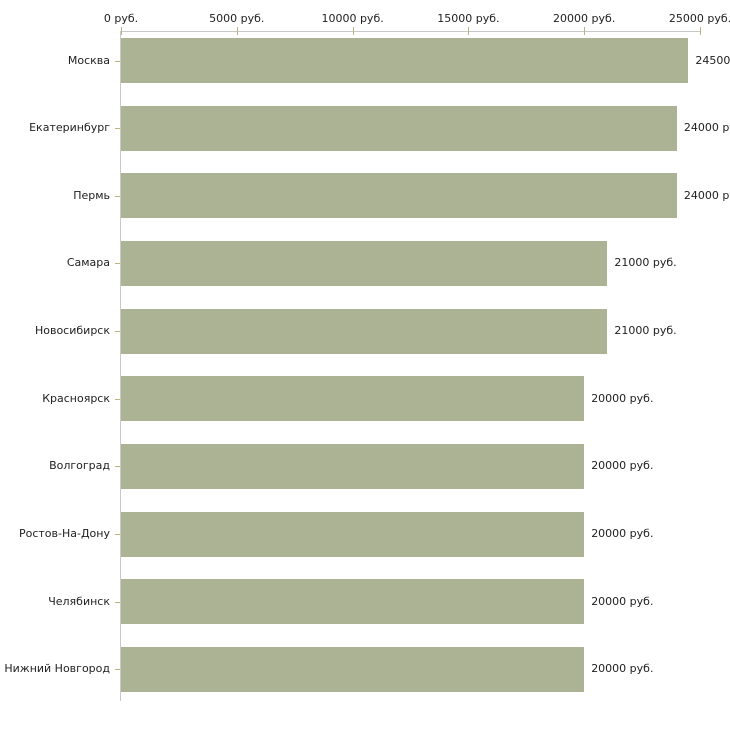 This screenshot has height=730, width=730. I want to click on x-axis-tick-label: 5000 руб., so click(237, 18).